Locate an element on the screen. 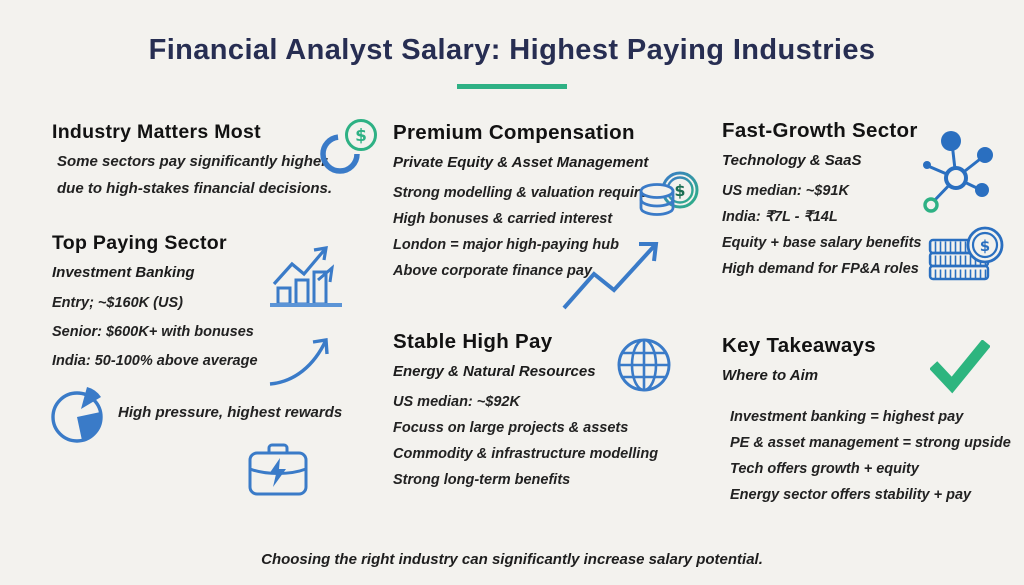 The image size is (1024, 585). section-text-line: High demand for FP&A roles is located at coordinates (820, 269).